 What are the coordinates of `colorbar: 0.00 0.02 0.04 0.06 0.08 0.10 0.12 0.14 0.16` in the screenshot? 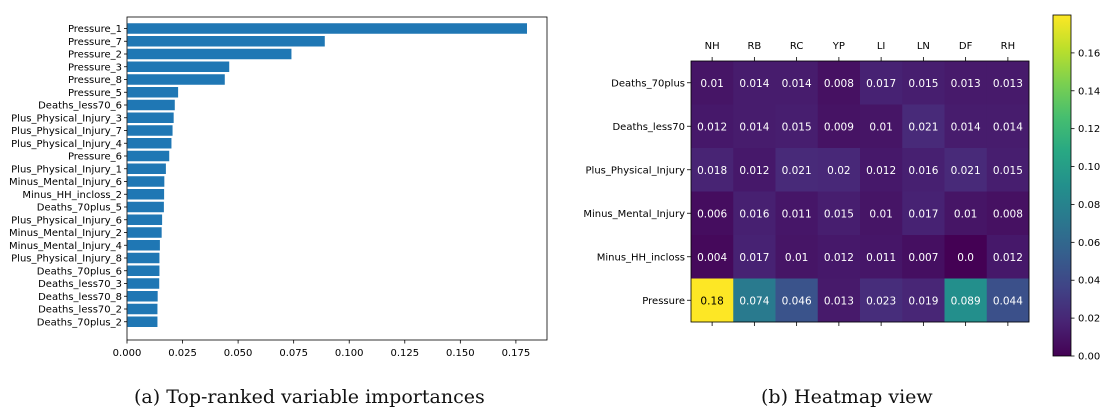 It's located at (1076, 188).